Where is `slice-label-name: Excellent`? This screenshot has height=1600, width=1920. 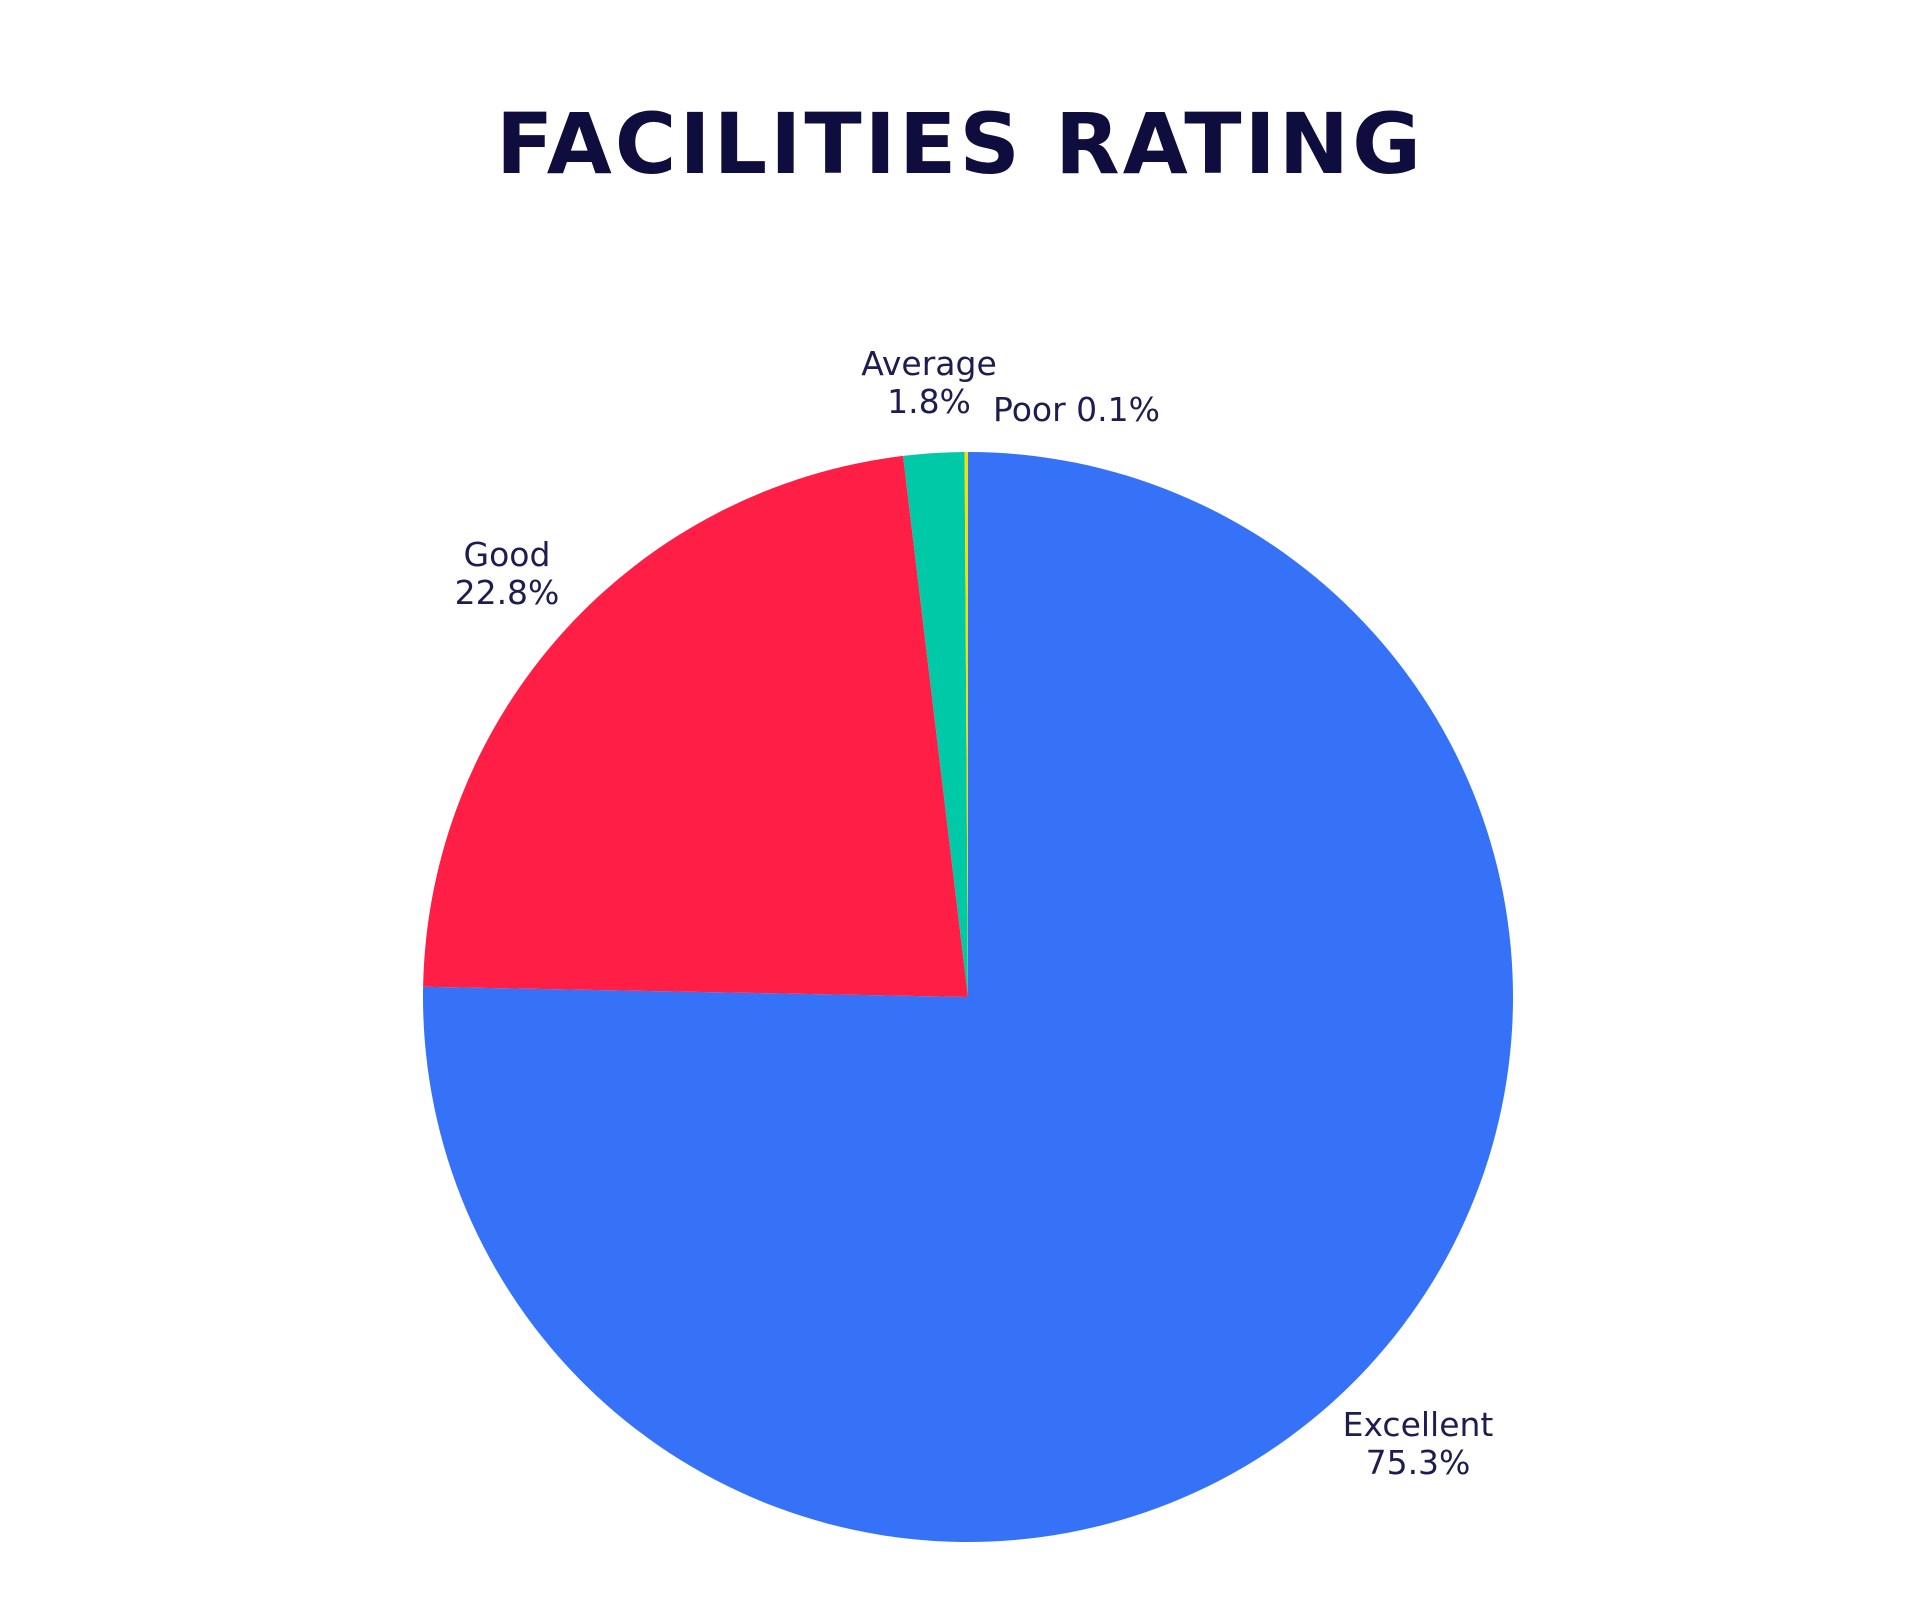
slice-label-name: Excellent is located at coordinates (1418, 1424).